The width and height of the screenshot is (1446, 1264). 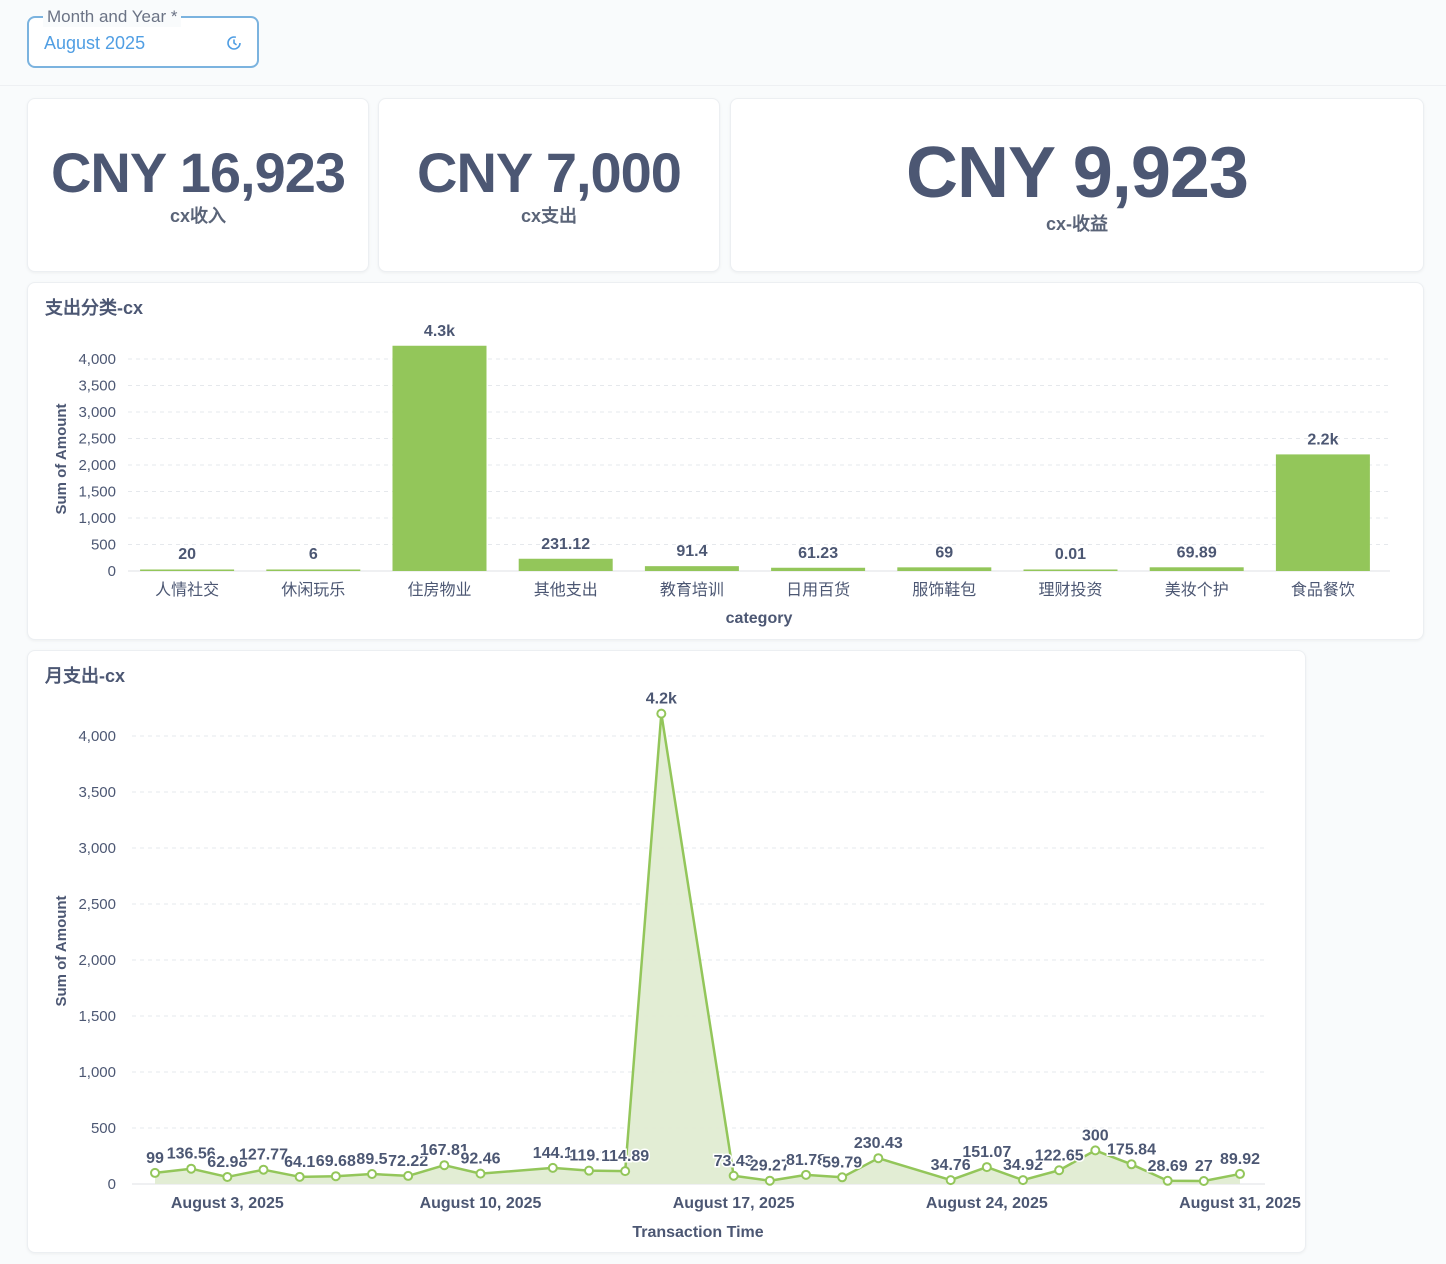 I want to click on bar-ytick-label: 1,000, so click(x=97, y=518).